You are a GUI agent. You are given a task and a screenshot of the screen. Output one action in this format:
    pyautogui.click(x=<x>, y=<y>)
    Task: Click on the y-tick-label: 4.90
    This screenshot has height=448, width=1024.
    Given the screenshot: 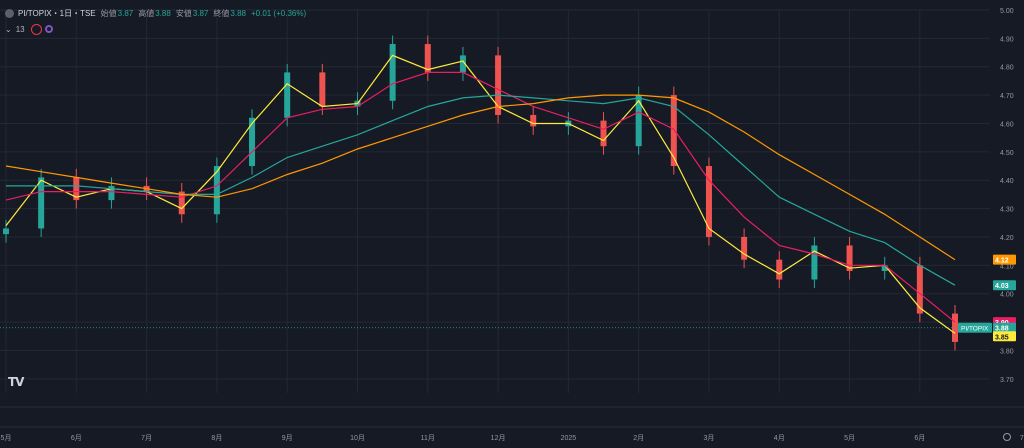 What is the action you would take?
    pyautogui.click(x=1007, y=39)
    